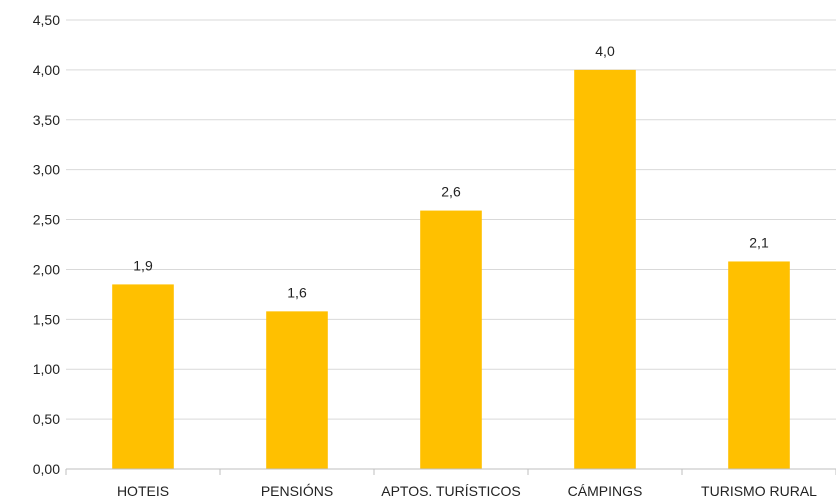 This screenshot has width=836, height=501. Describe the element at coordinates (451, 491) in the screenshot. I see `category-label: APTOS. TURÍSTICOS` at that location.